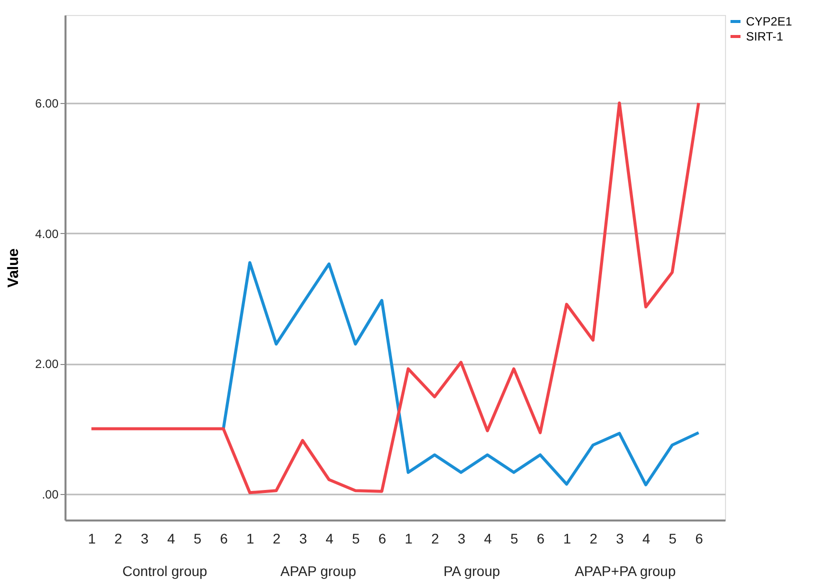 This screenshot has height=581, width=831. I want to click on y-axis-title: Value, so click(13, 268).